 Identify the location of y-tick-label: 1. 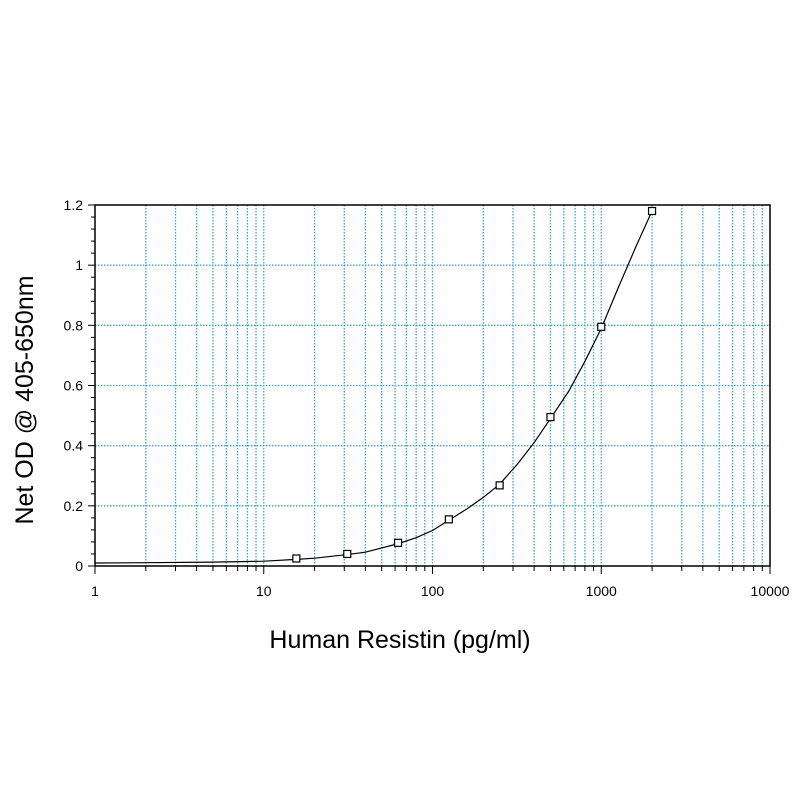
(79, 265).